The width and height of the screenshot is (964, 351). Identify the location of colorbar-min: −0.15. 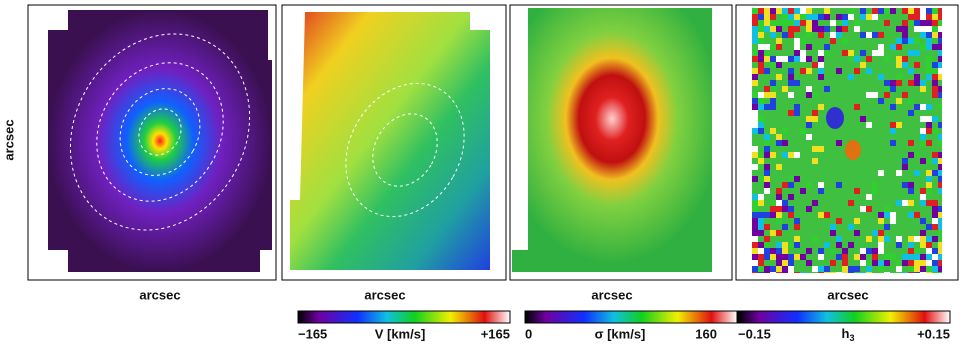
(754, 333).